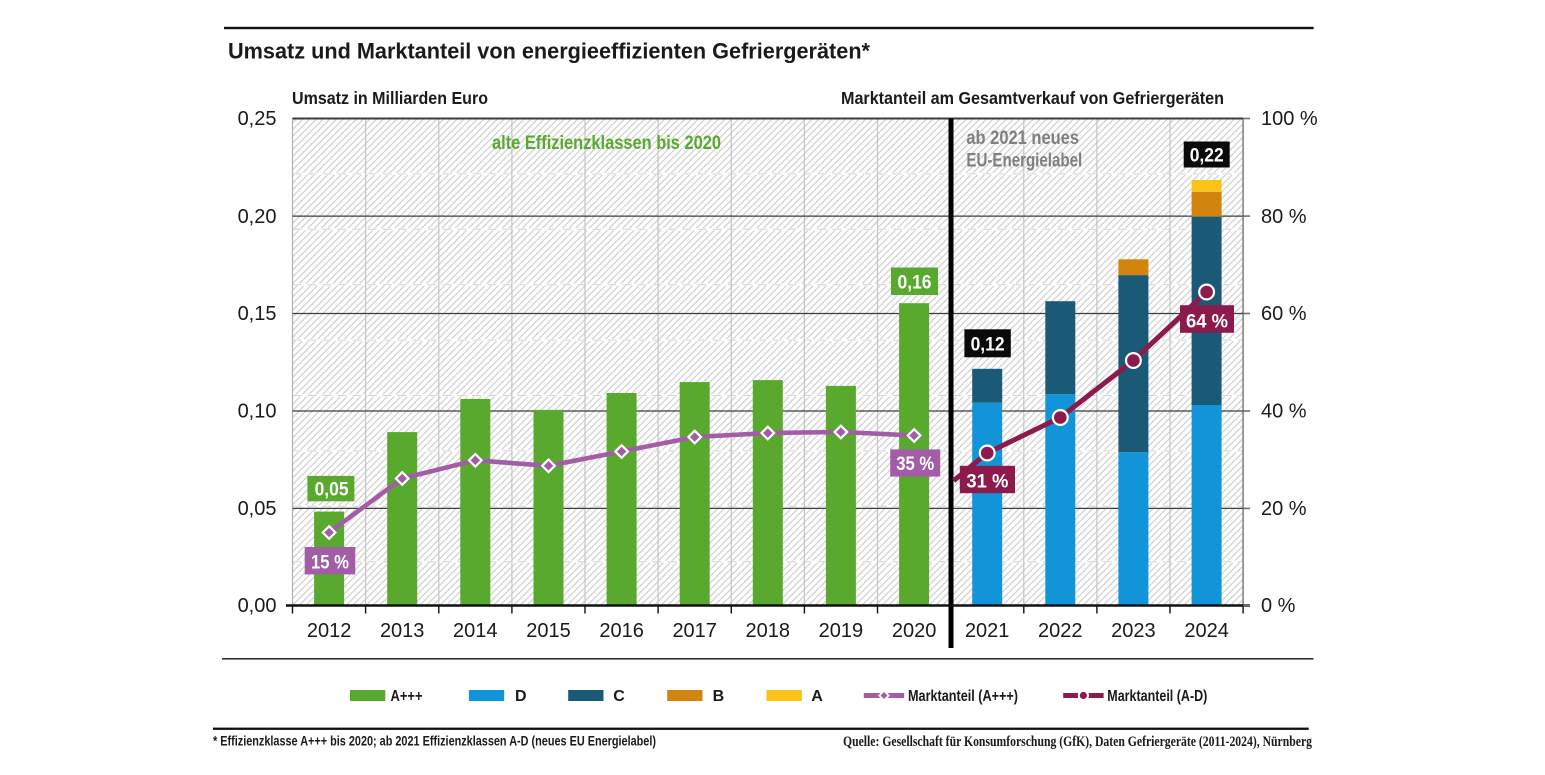 The width and height of the screenshot is (1545, 775). What do you see at coordinates (694, 631) in the screenshot?
I see `svg-text: 2017` at bounding box center [694, 631].